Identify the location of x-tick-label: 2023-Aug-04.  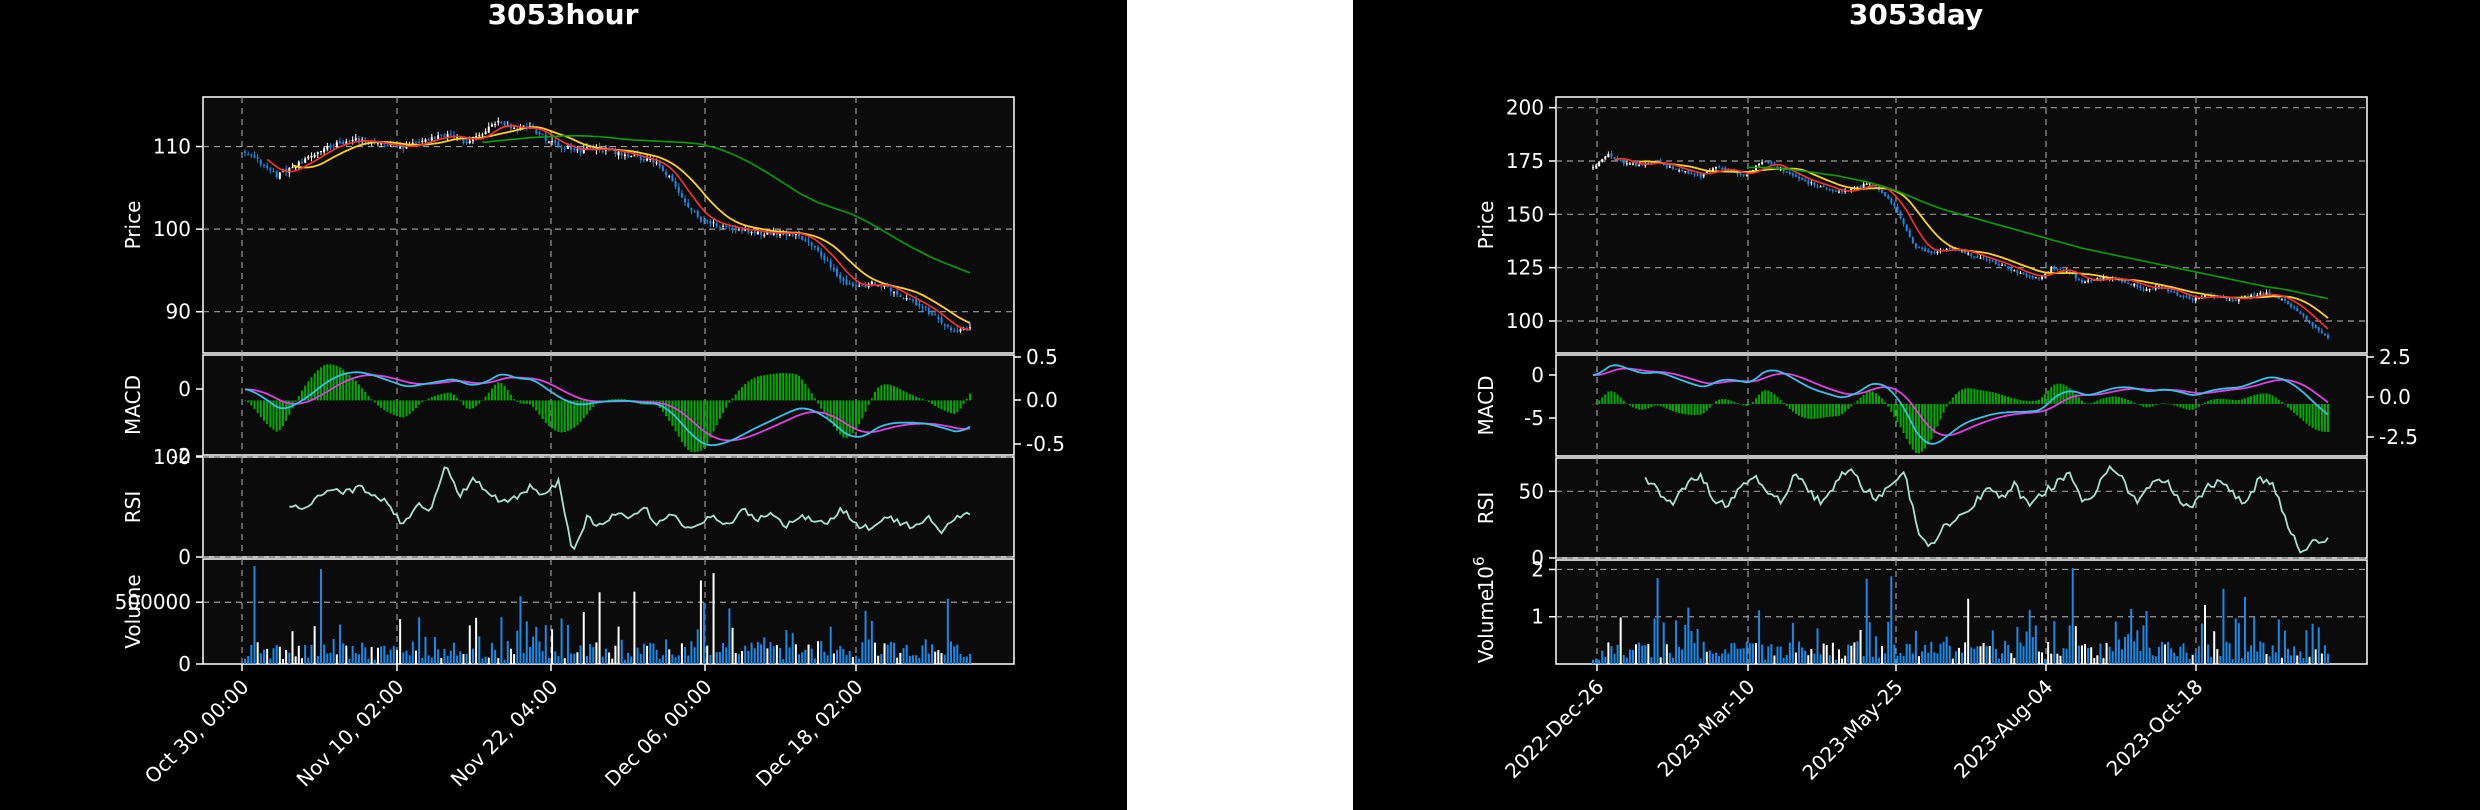
(2003, 729).